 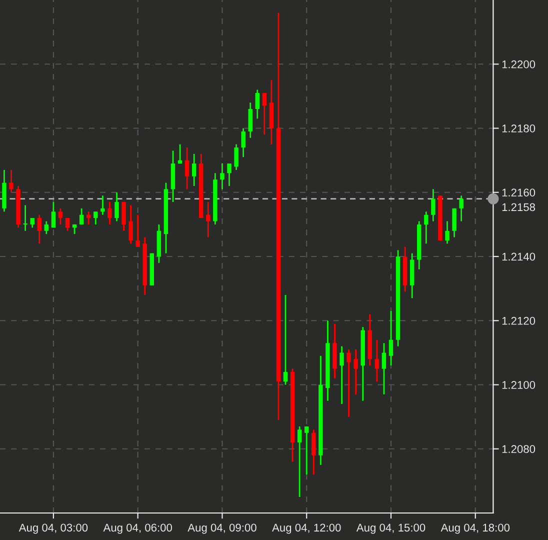 What do you see at coordinates (519, 192) in the screenshot?
I see `y-tick-label: 1.2160` at bounding box center [519, 192].